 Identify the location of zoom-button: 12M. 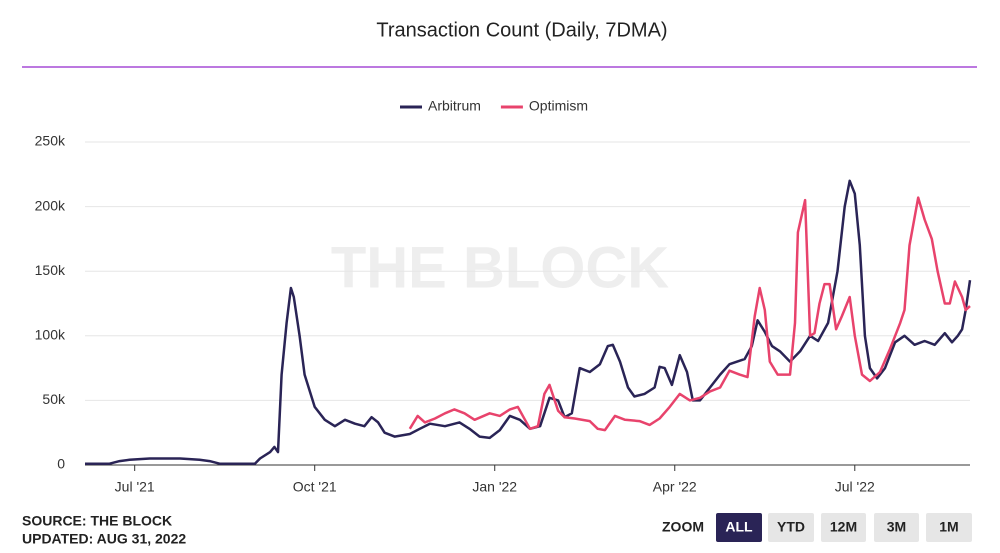
(843, 527).